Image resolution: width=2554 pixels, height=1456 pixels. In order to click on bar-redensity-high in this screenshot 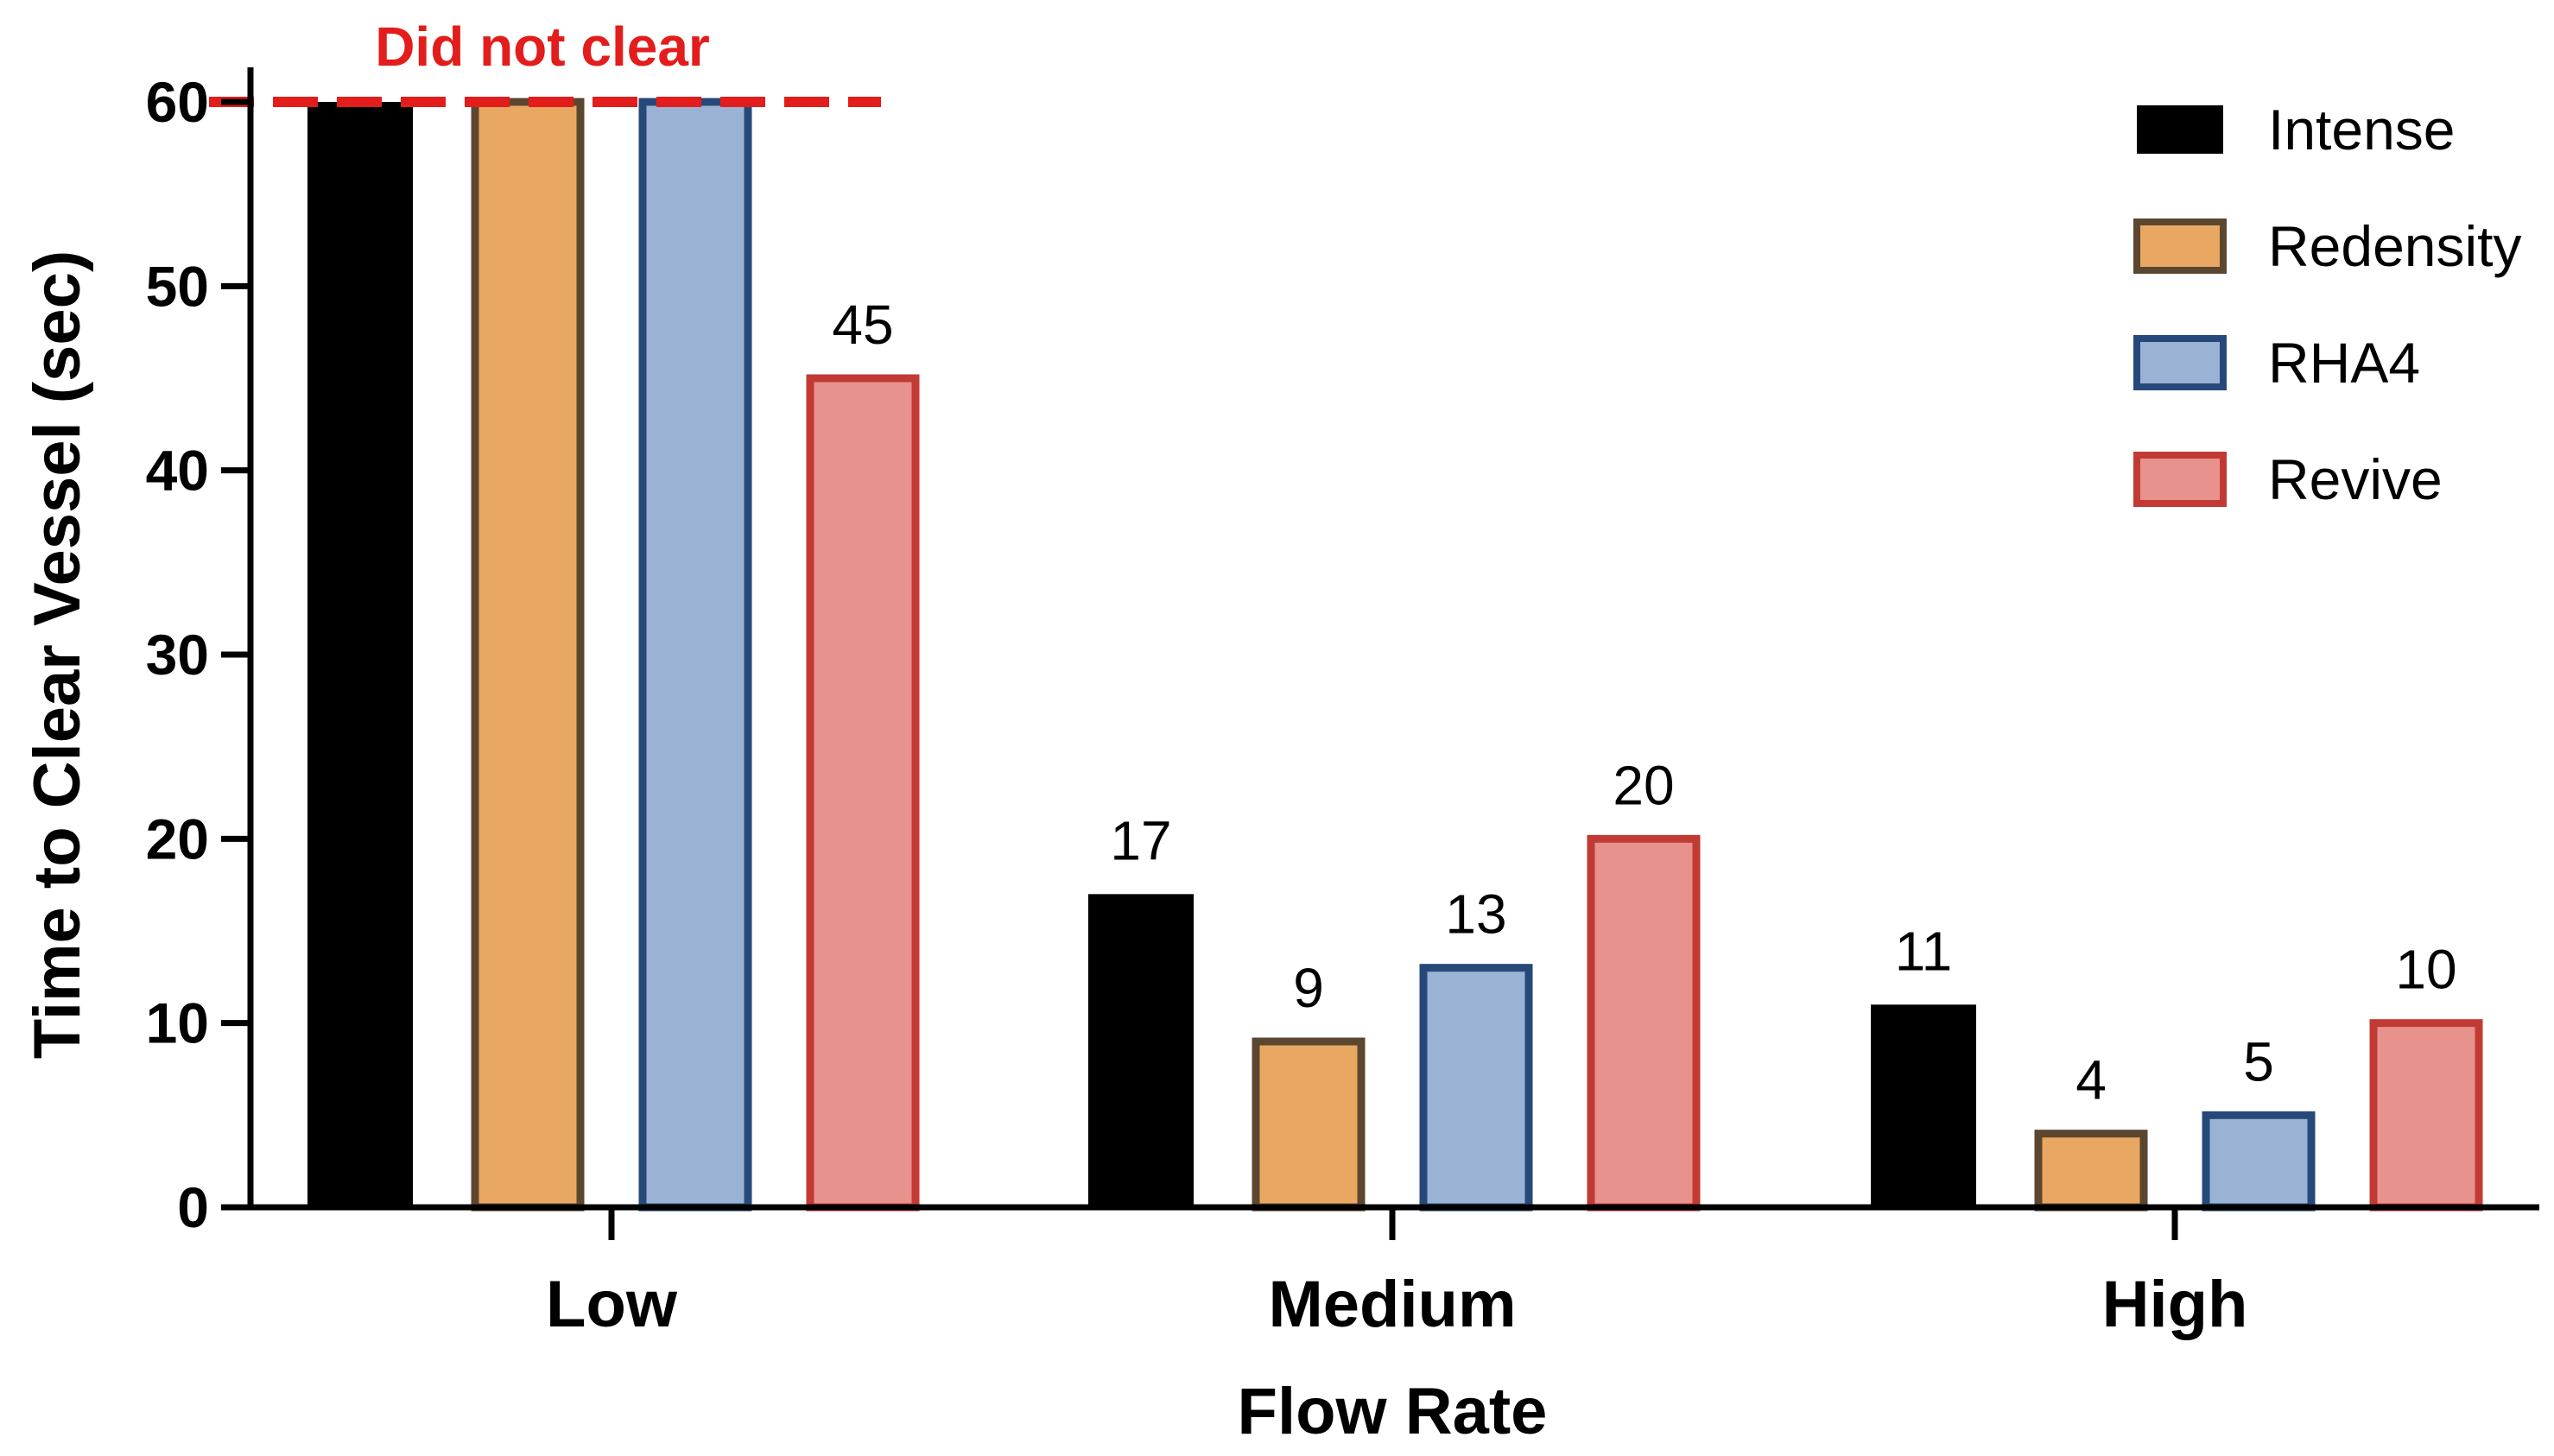, I will do `click(2091, 1171)`.